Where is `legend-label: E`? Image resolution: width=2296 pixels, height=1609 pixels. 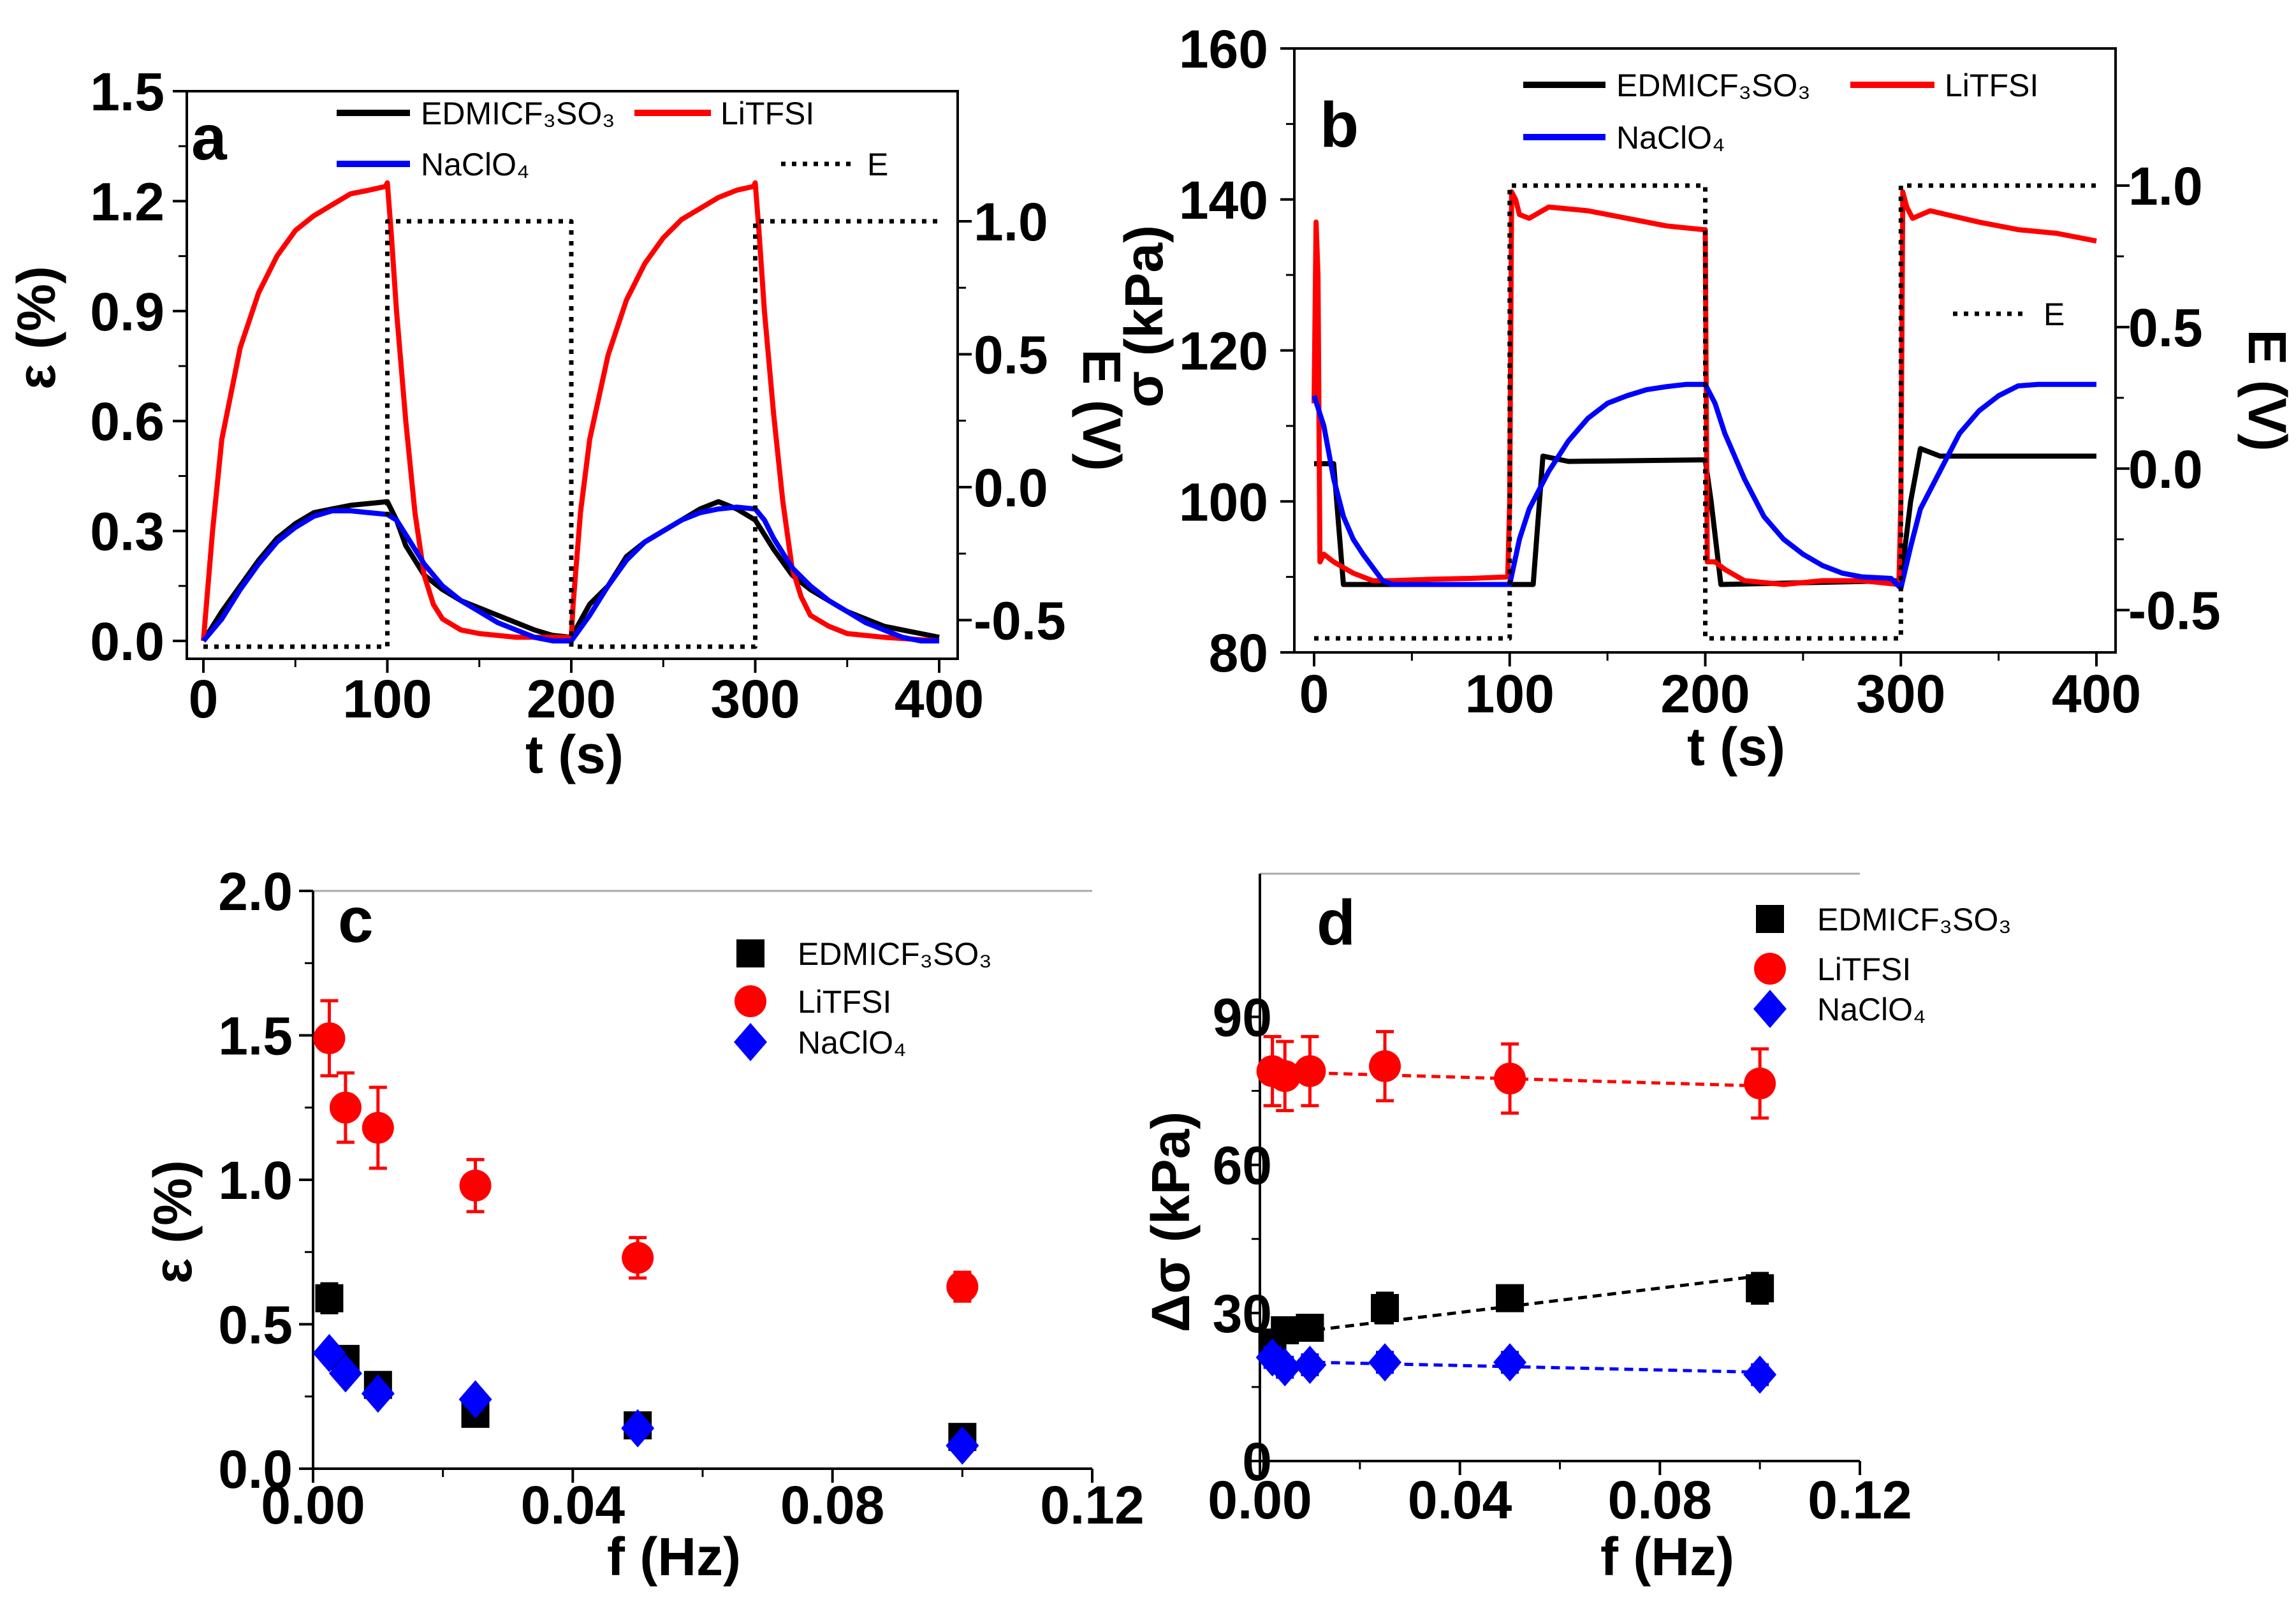
legend-label: E is located at coordinates (2054, 314).